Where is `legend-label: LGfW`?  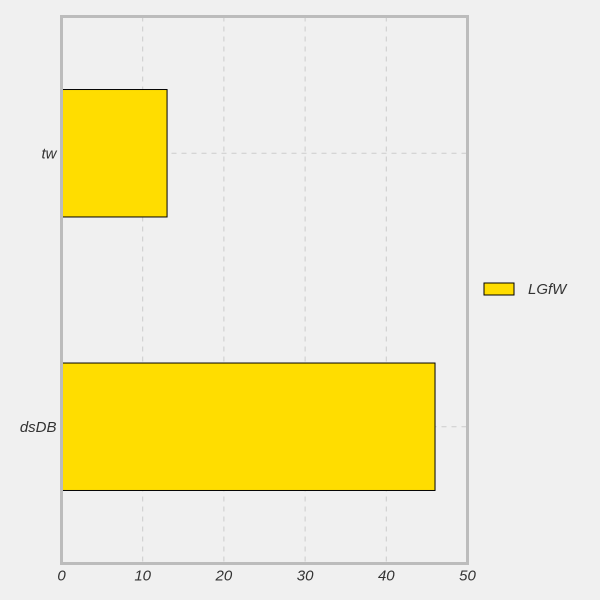 legend-label: LGfW is located at coordinates (548, 289).